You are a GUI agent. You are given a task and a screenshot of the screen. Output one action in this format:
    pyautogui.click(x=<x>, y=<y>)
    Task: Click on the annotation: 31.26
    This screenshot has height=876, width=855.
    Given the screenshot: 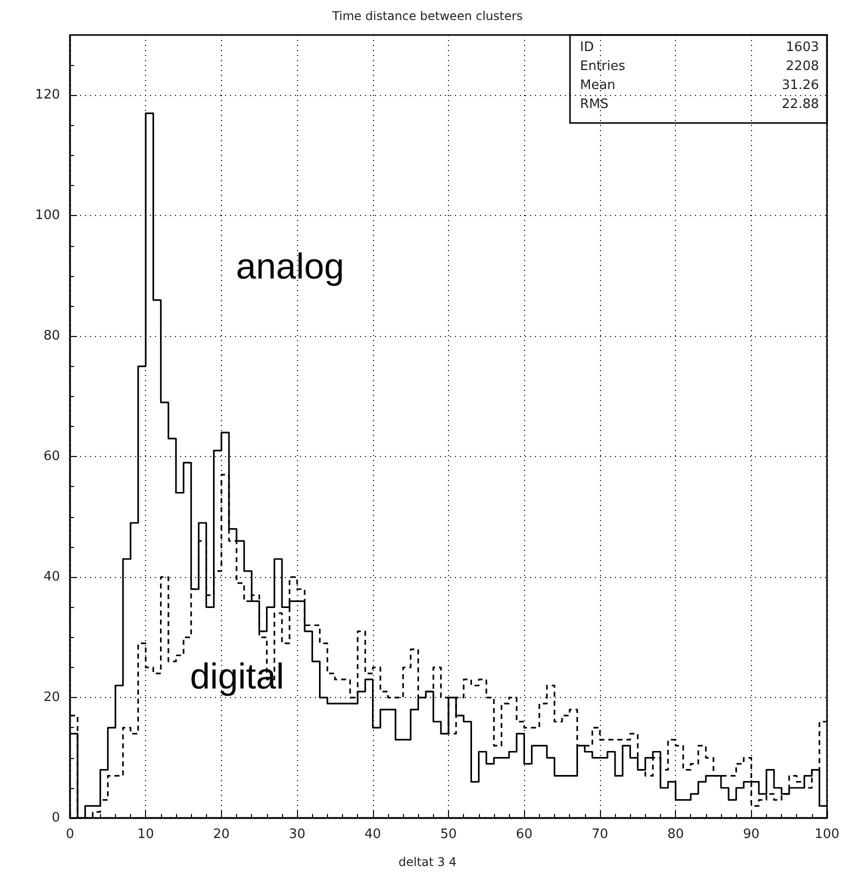 What is the action you would take?
    pyautogui.click(x=800, y=85)
    